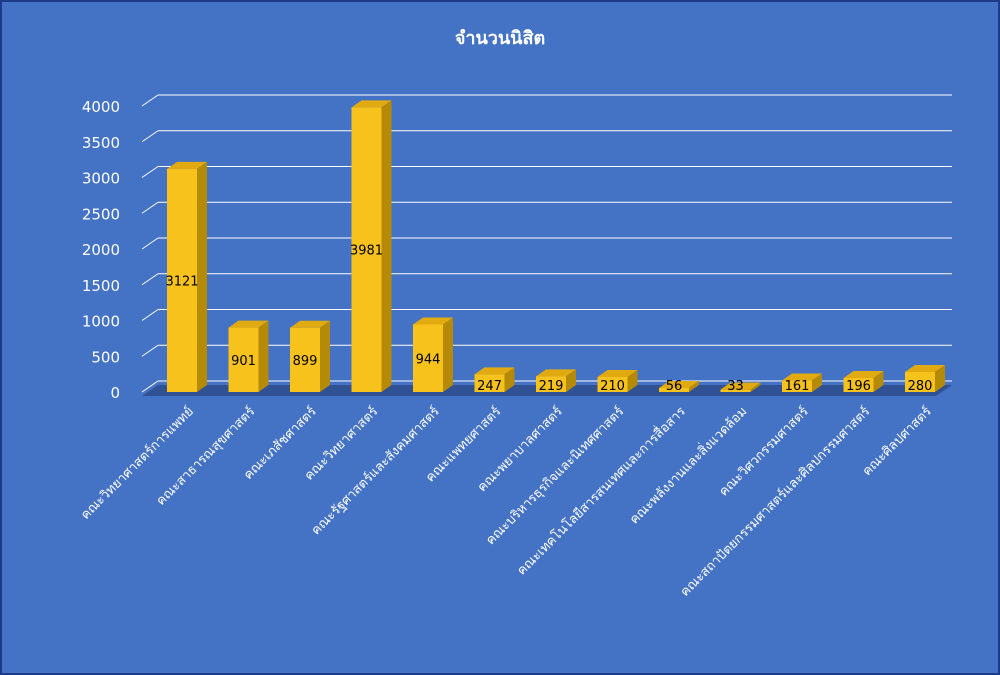  I want to click on y-tick-label: 1000, so click(101, 322).